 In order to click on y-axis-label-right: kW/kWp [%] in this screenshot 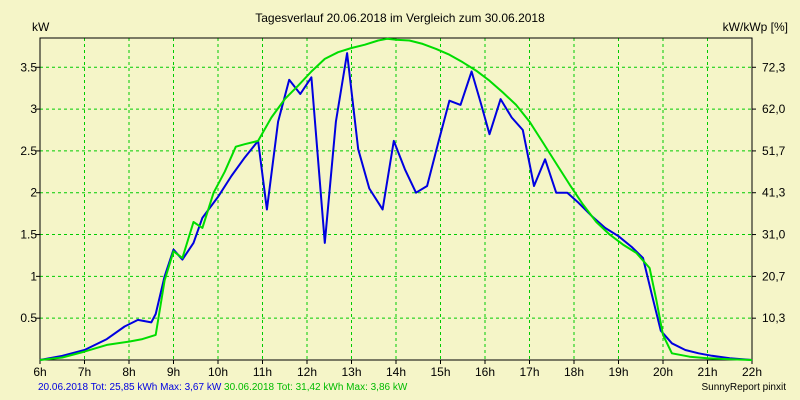, I will do `click(755, 27)`.